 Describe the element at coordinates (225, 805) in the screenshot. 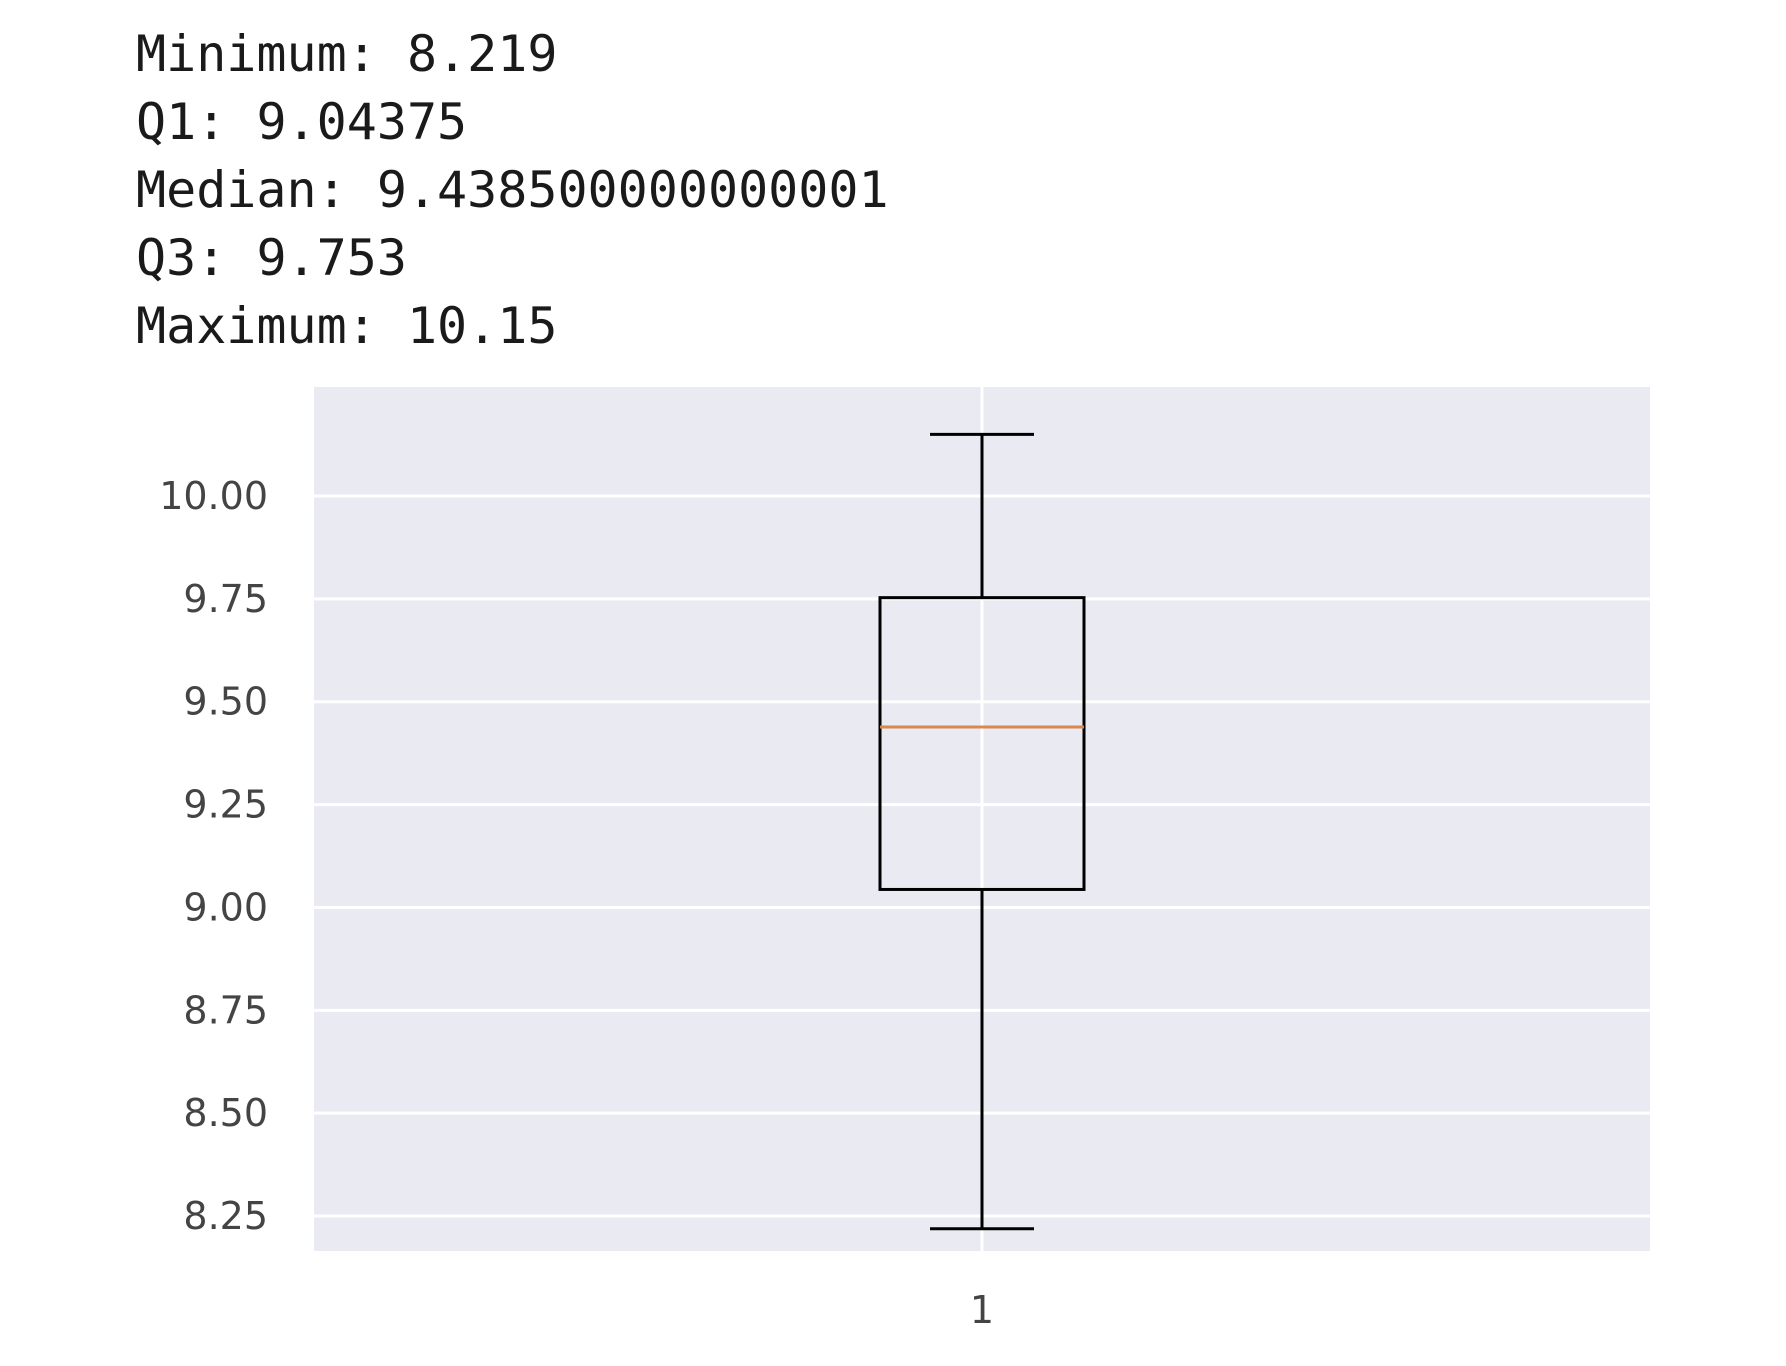

I see `y-tick-label: 9.25` at that location.